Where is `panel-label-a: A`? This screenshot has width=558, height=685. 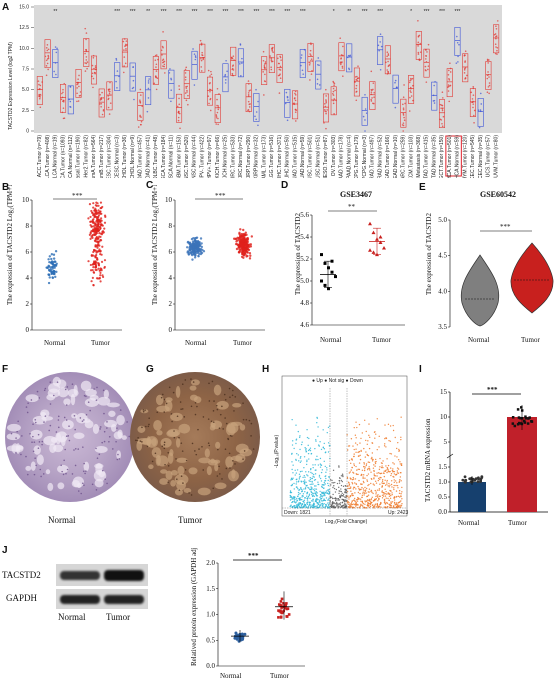
panel-label-a: A is located at coordinates (6, 7).